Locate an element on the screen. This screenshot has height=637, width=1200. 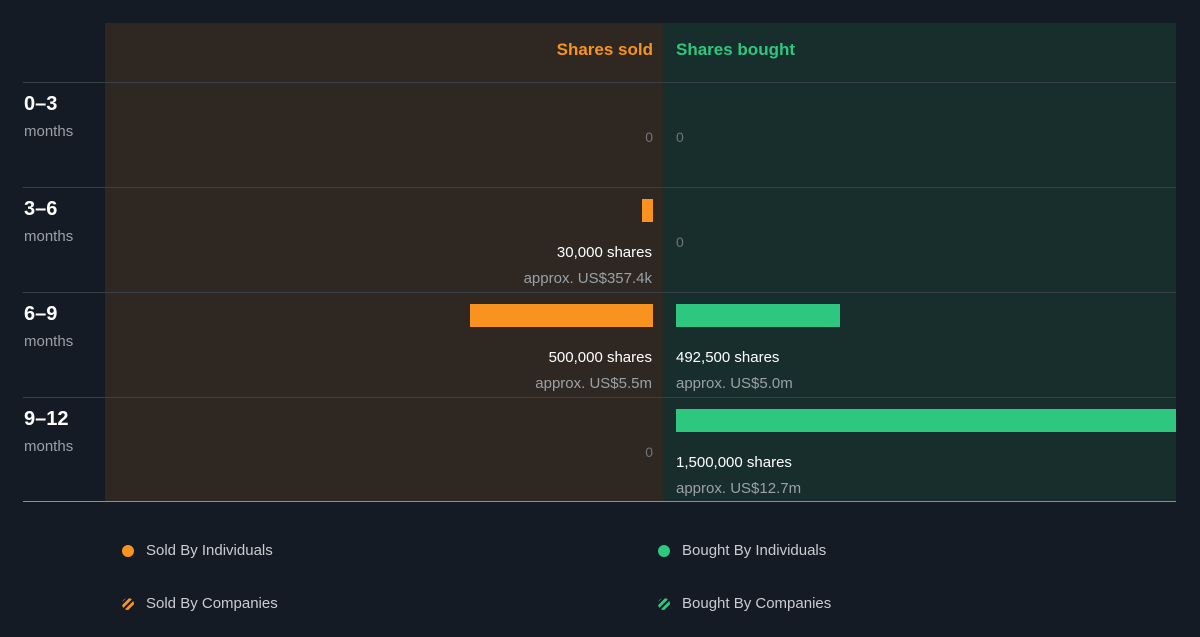
period-range: 9–12 is located at coordinates (46, 419).